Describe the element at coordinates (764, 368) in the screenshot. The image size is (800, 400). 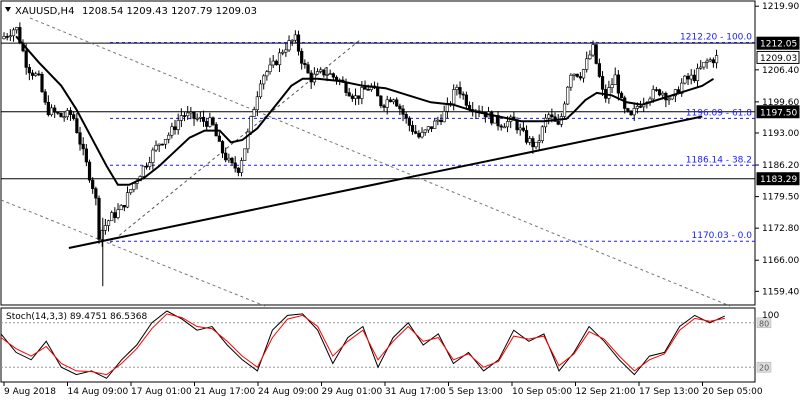
I see `stochastic-level-label: 20` at that location.